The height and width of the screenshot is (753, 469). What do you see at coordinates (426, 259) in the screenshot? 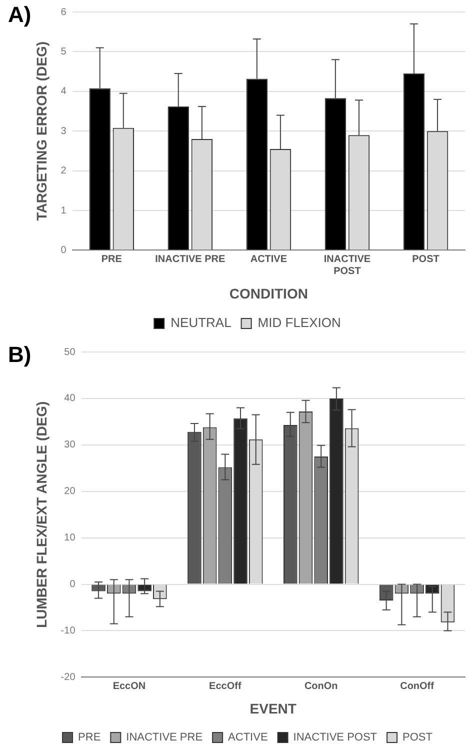
I see `x-tick-label: POST` at bounding box center [426, 259].